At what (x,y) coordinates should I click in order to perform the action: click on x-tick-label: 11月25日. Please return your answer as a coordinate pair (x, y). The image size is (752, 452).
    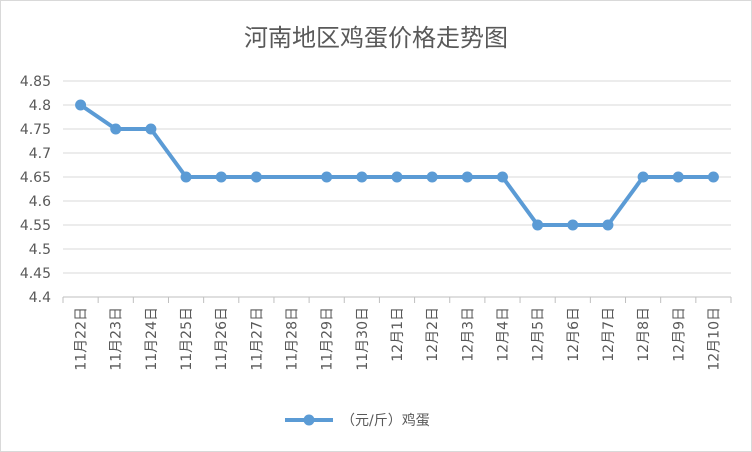
    Looking at the image, I should click on (187, 339).